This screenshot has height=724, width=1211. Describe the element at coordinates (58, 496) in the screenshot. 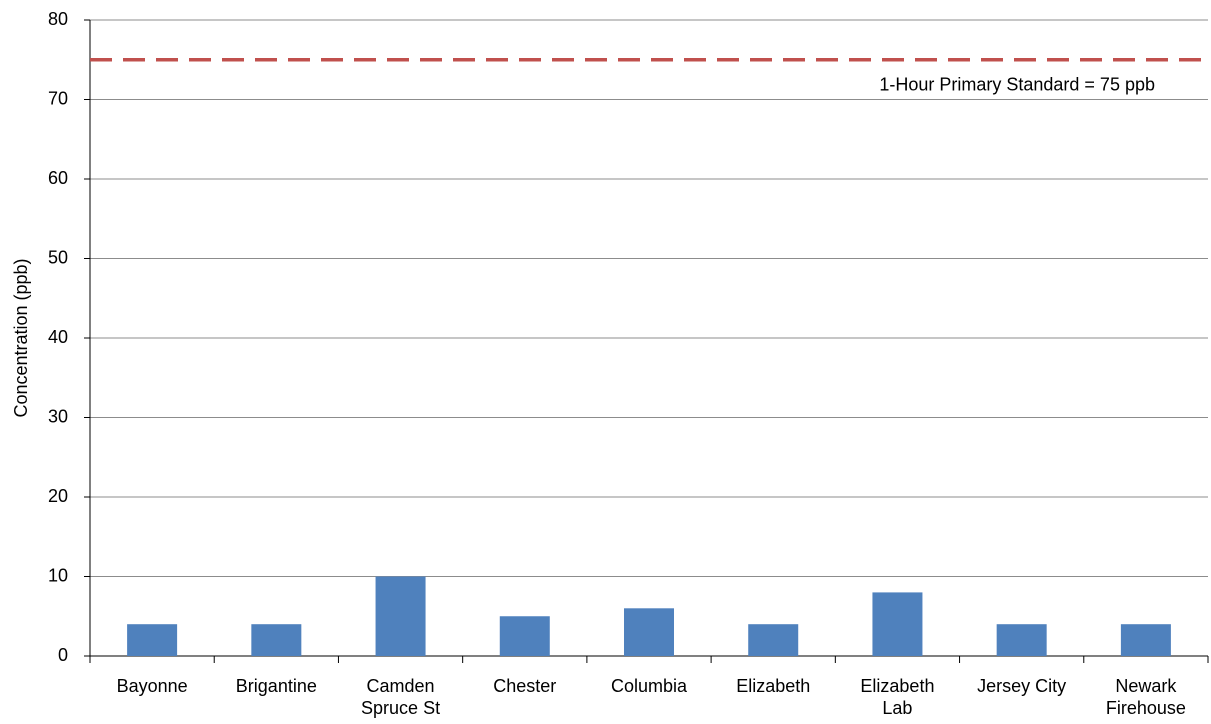

I see `y-tick-label: 20` at that location.